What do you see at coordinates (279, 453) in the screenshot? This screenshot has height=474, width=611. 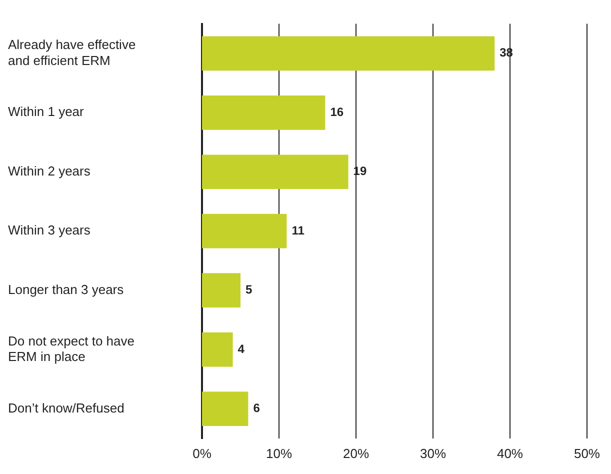 I see `x-tick-label: 10%` at bounding box center [279, 453].